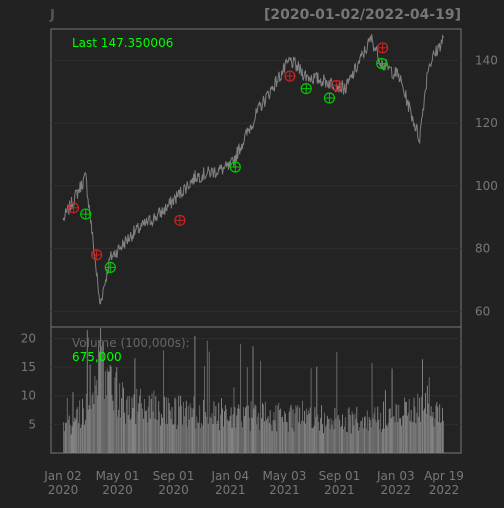  What do you see at coordinates (97, 357) in the screenshot?
I see `last-volume-label: 675,000` at bounding box center [97, 357].